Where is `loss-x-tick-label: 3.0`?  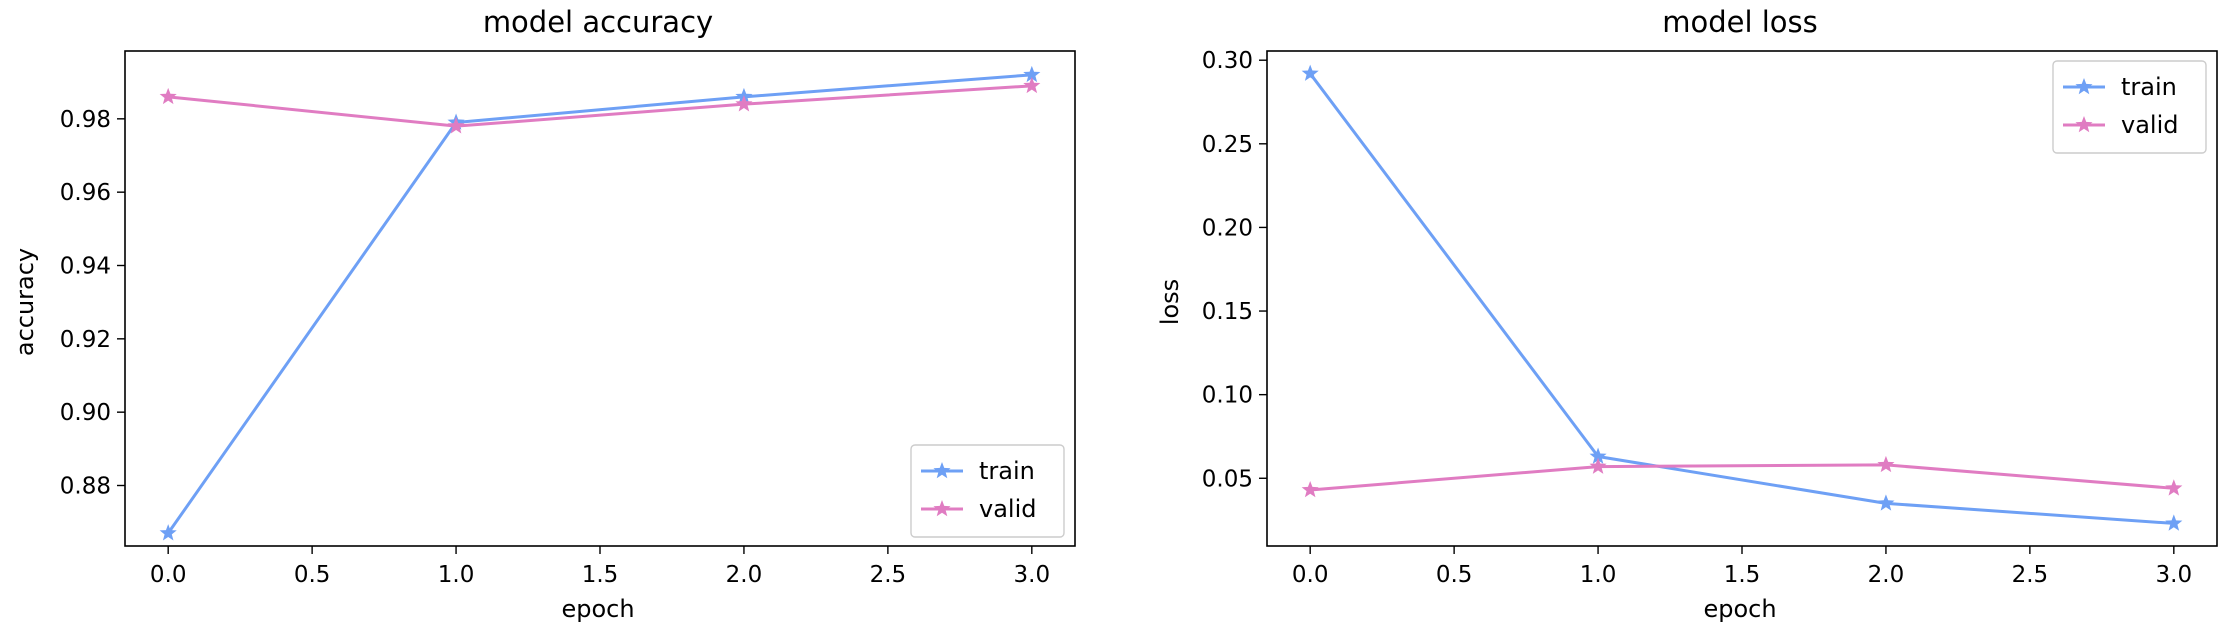
loss-x-tick-label: 3.0 is located at coordinates (2174, 575).